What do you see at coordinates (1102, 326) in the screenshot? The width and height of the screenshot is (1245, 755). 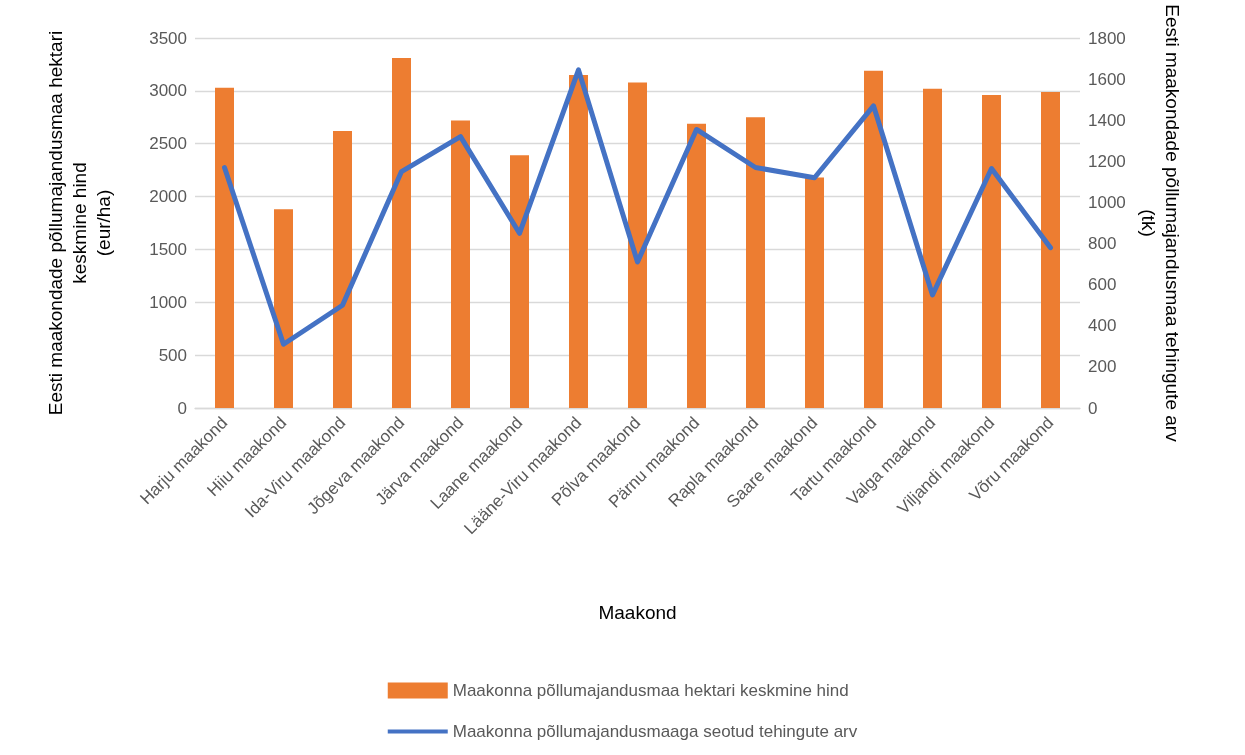 I see `y2-tick-label: 400` at bounding box center [1102, 326].